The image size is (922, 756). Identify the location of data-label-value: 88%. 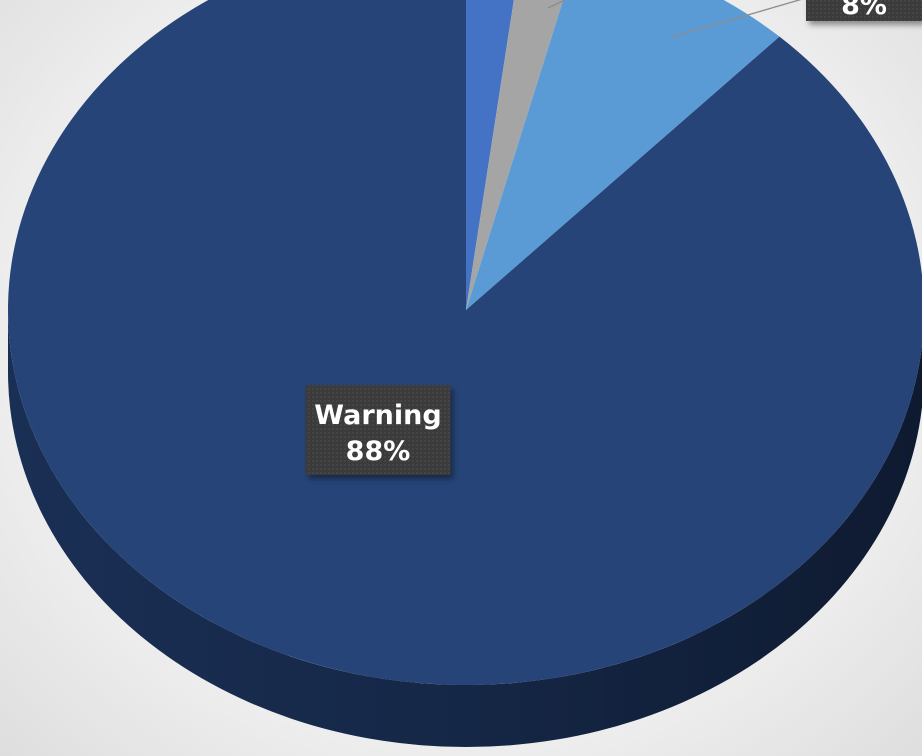
(378, 451).